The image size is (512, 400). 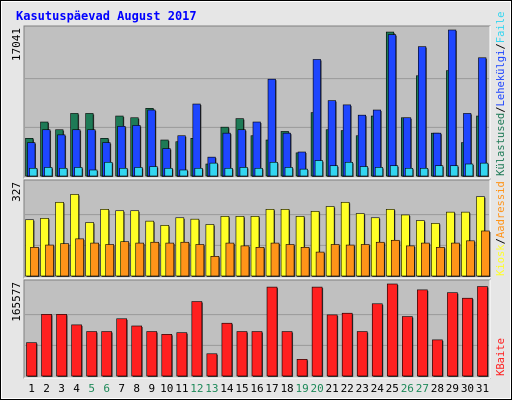 I want to click on day-label: 9, so click(x=151, y=388).